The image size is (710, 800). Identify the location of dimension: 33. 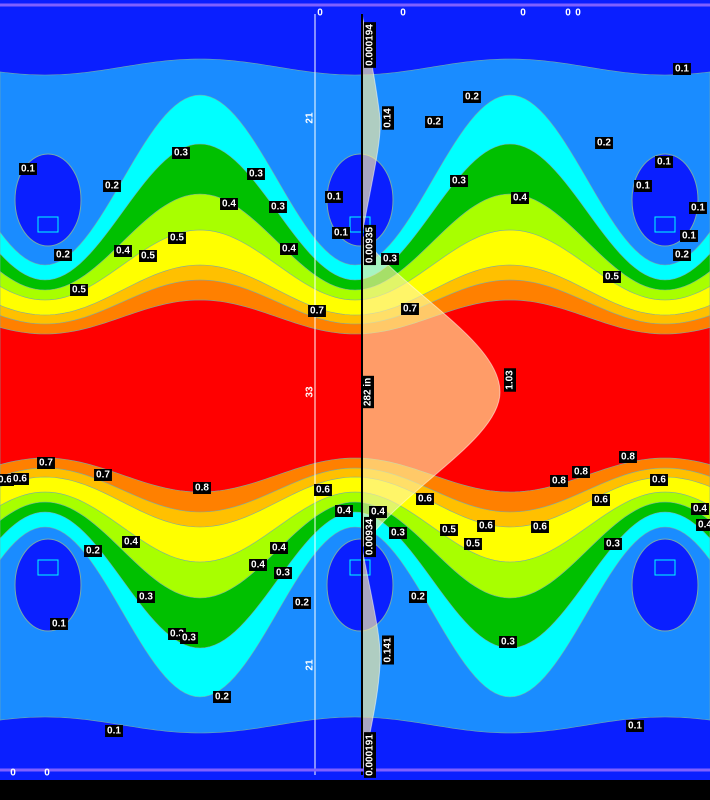
(310, 392).